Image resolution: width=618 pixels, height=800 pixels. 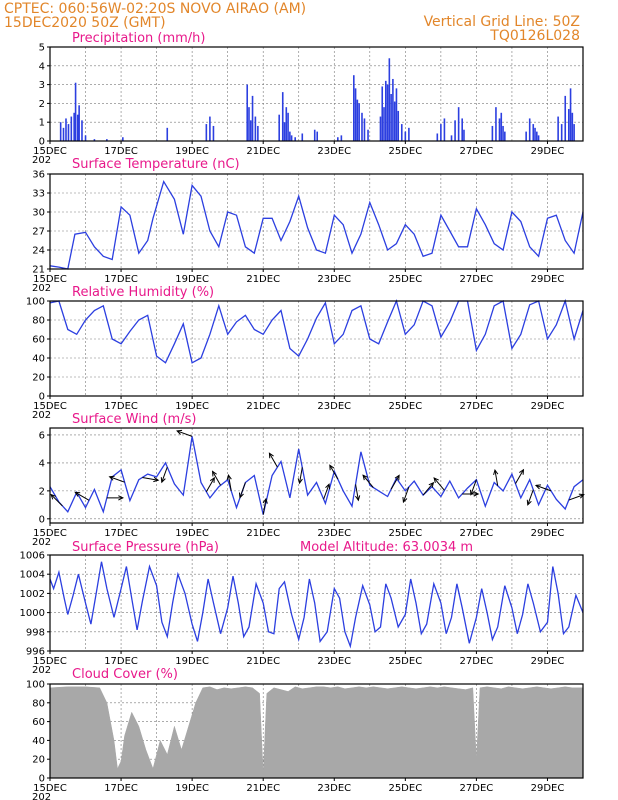 I want to click on panel-title: Surface Pressure (hPa), so click(x=145, y=547).